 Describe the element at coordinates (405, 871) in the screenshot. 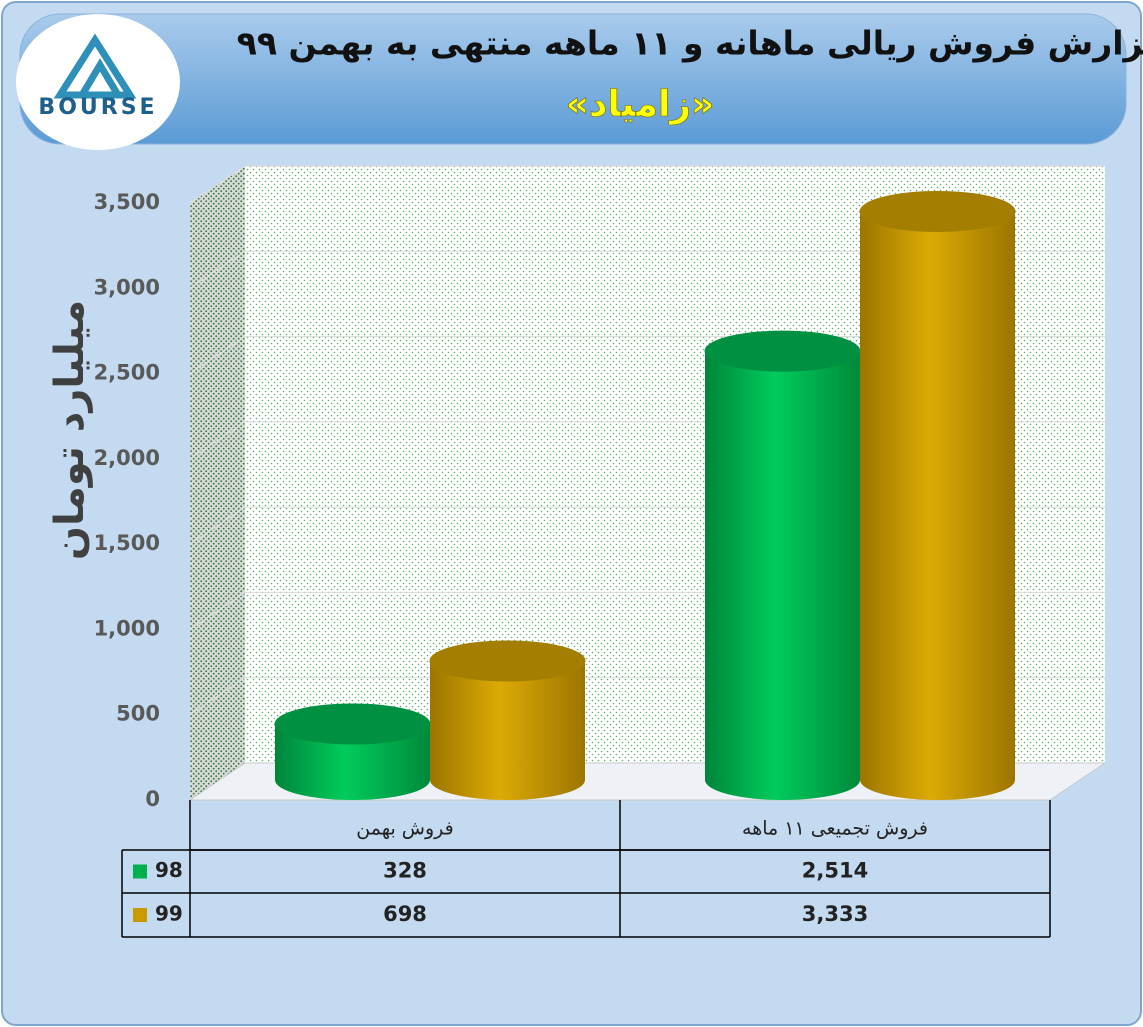

I see `value-label: 328` at that location.